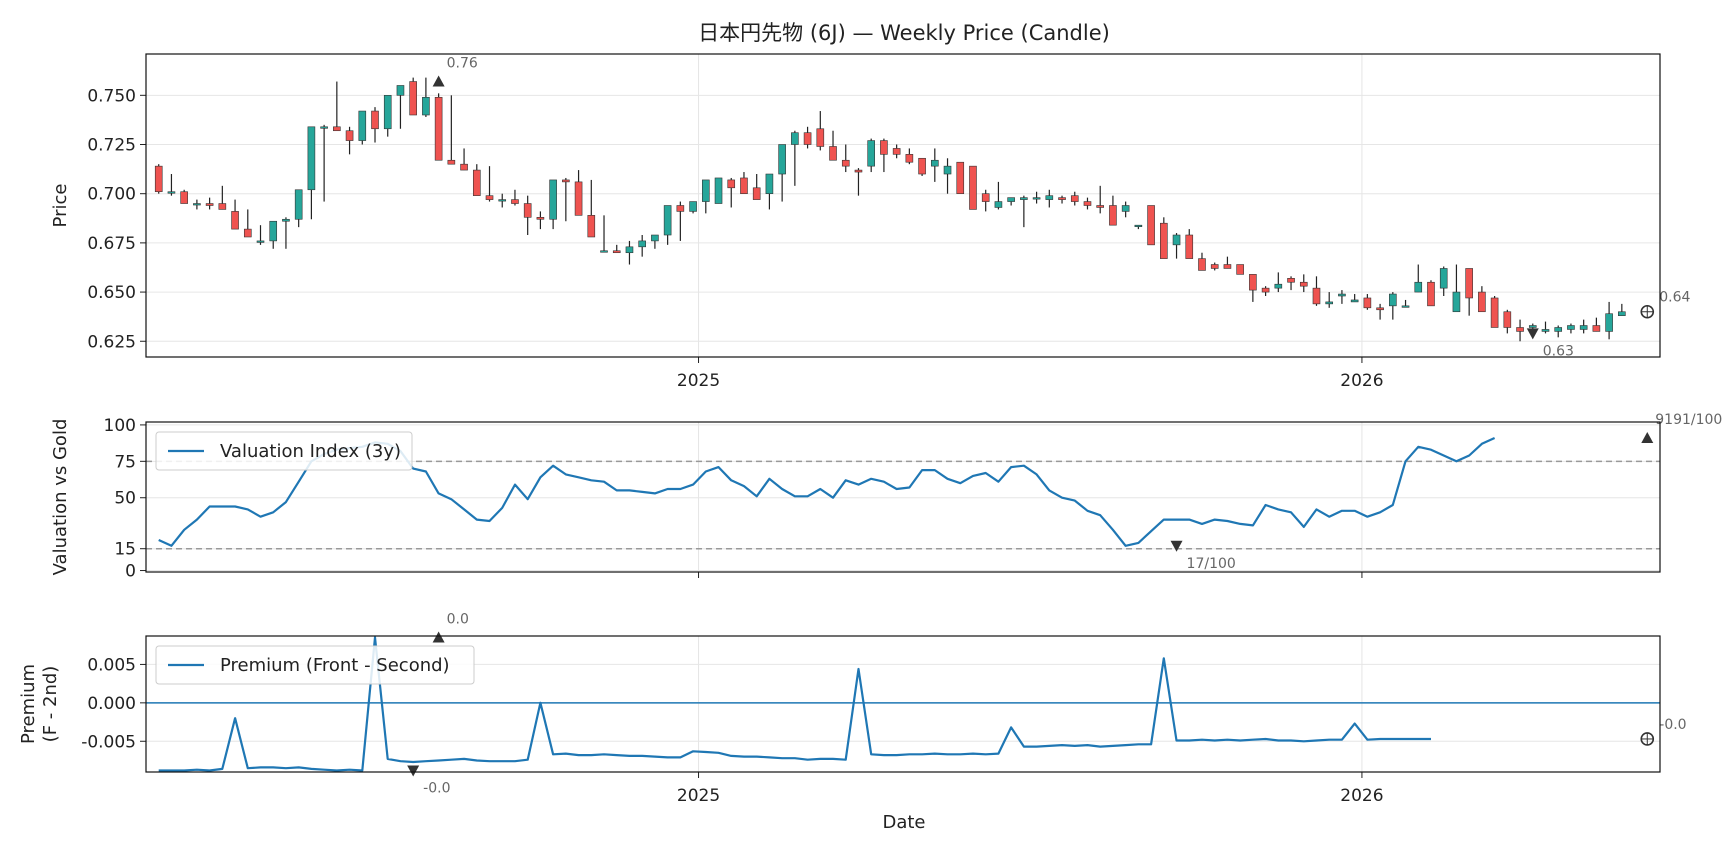 This screenshot has width=1728, height=849. I want to click on y-axis-label-line: Price, so click(60, 206).